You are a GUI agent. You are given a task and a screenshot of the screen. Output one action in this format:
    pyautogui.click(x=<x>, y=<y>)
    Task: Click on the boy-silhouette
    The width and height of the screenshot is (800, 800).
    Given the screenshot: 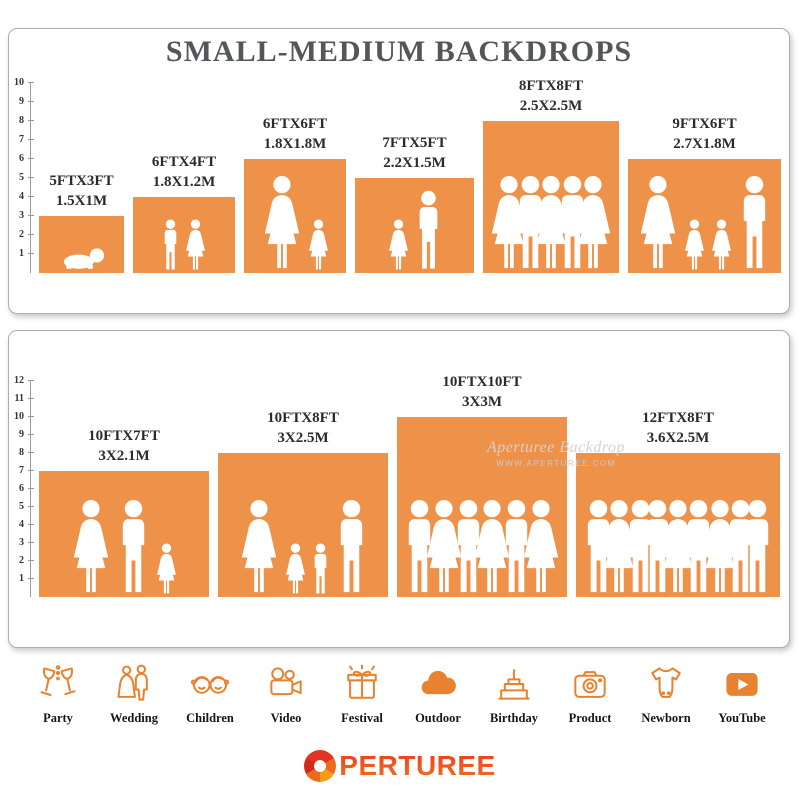 What is the action you would take?
    pyautogui.click(x=170, y=244)
    